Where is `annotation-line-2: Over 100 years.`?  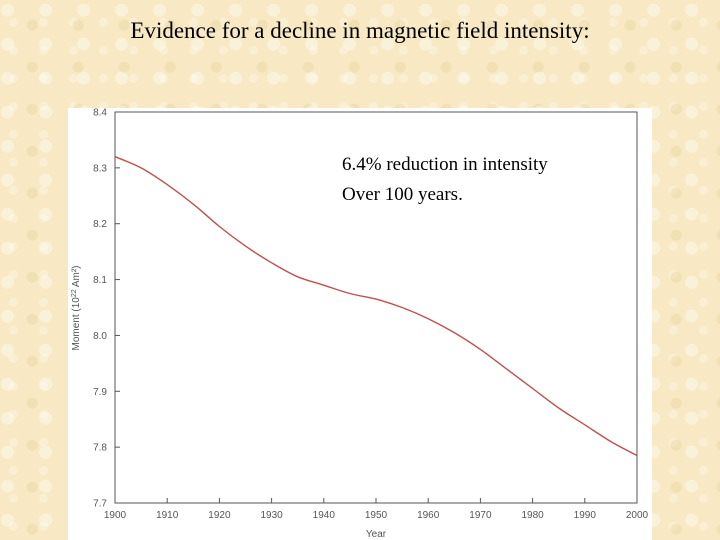 annotation-line-2: Over 100 years. is located at coordinates (402, 194).